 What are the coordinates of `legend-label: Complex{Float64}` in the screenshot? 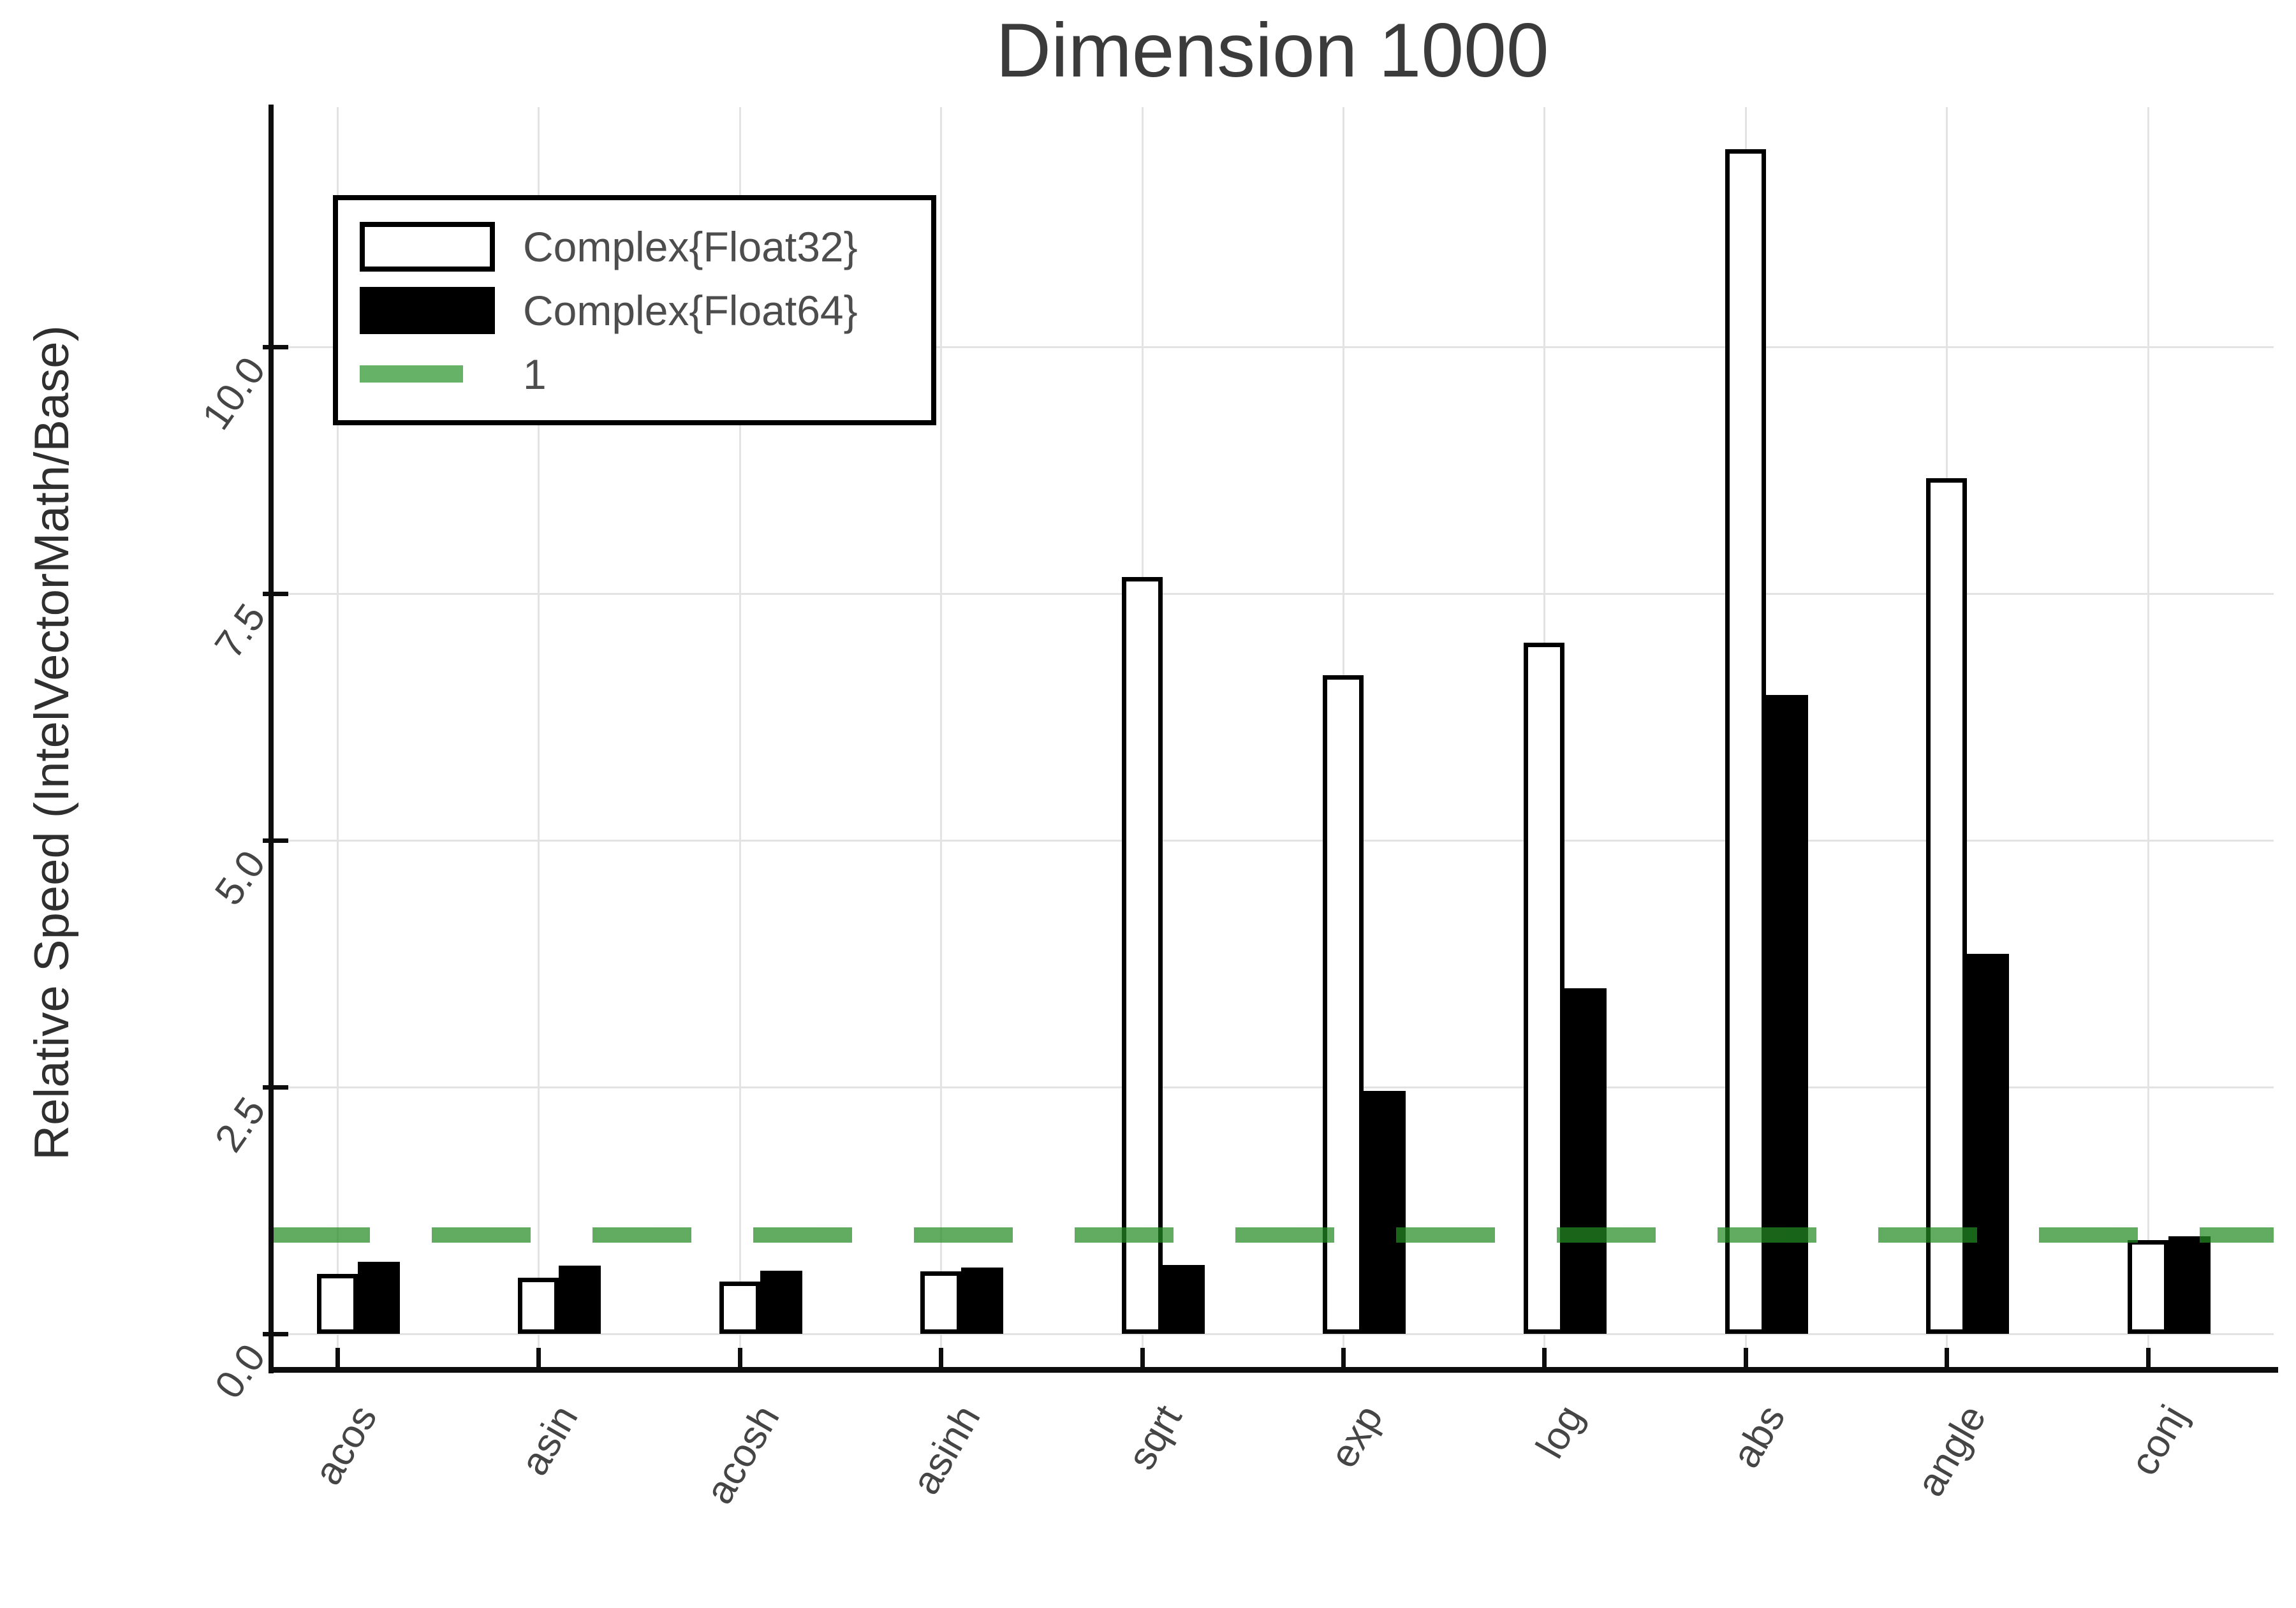 It's located at (691, 310).